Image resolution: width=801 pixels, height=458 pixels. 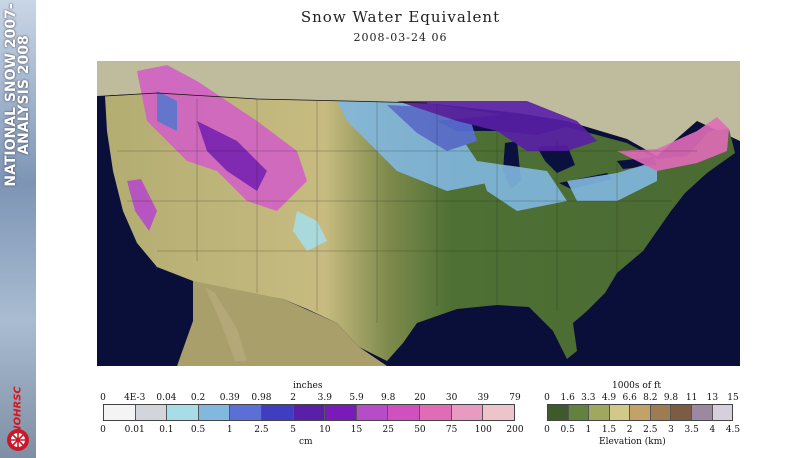 What do you see at coordinates (198, 430) in the screenshot?
I see `swe-bottom-tick: 0.5` at bounding box center [198, 430].